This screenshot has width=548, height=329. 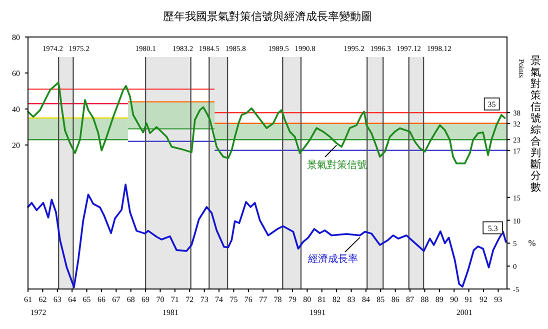 I want to click on chart-title: 歷年我國景氣對策信號與經濟成長率變動圖, so click(x=267, y=16).